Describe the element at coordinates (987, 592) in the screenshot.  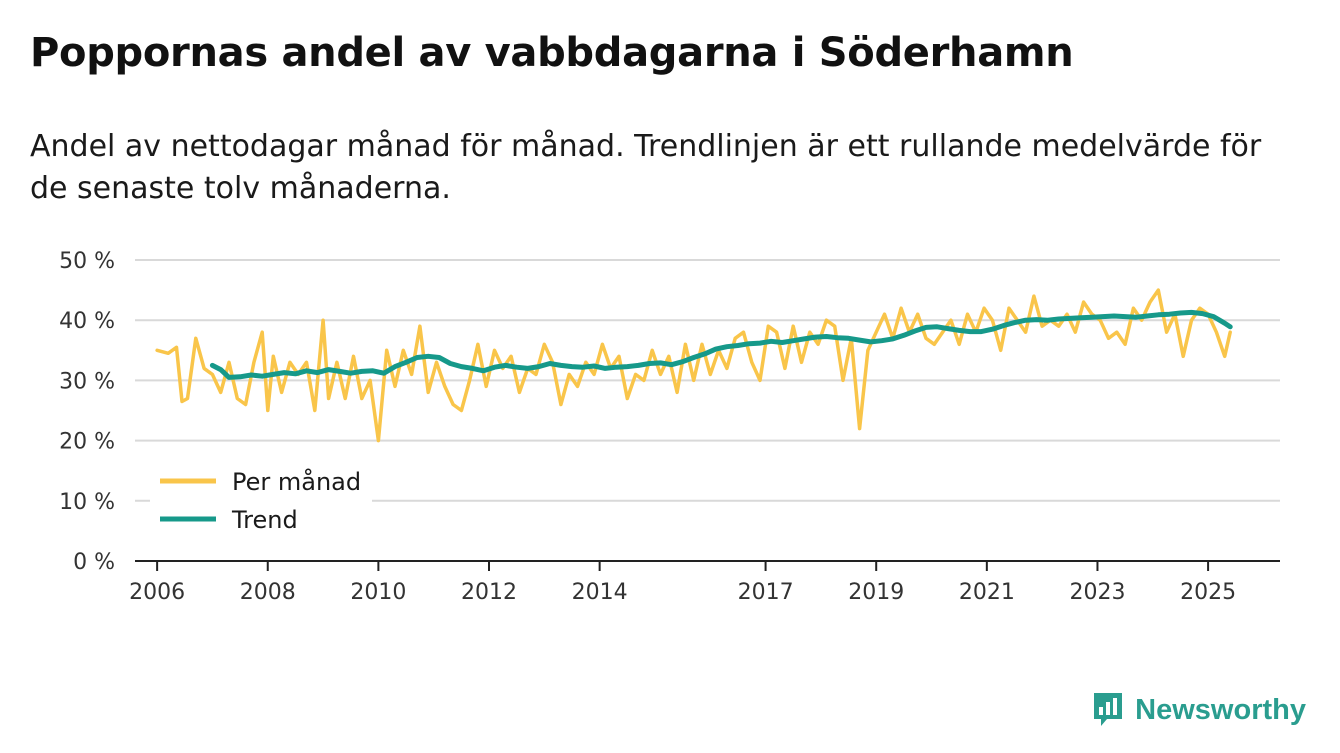
I see `x-tick-label: 2021` at that location.